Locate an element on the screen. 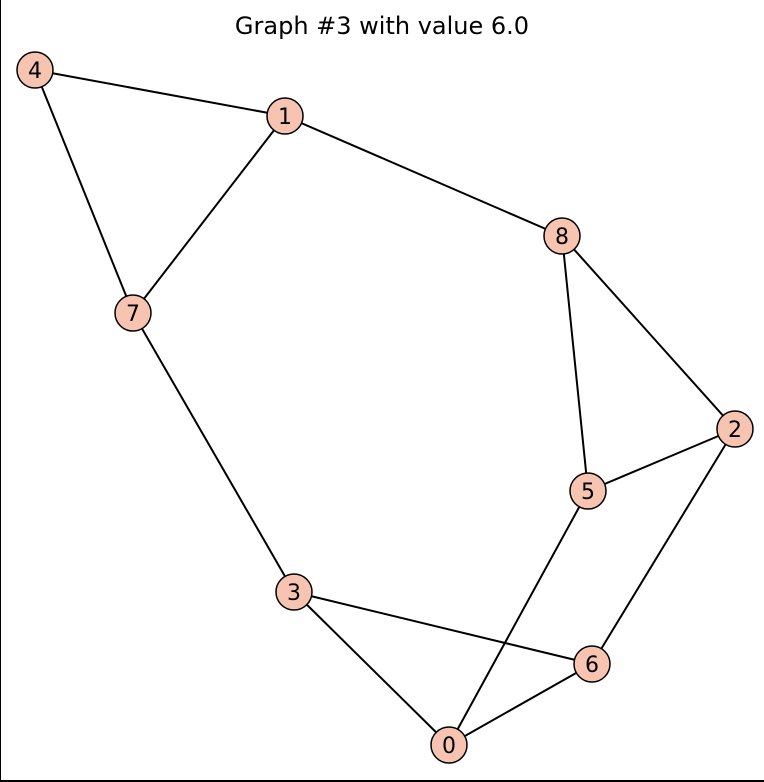  node-label: 3 is located at coordinates (294, 593).